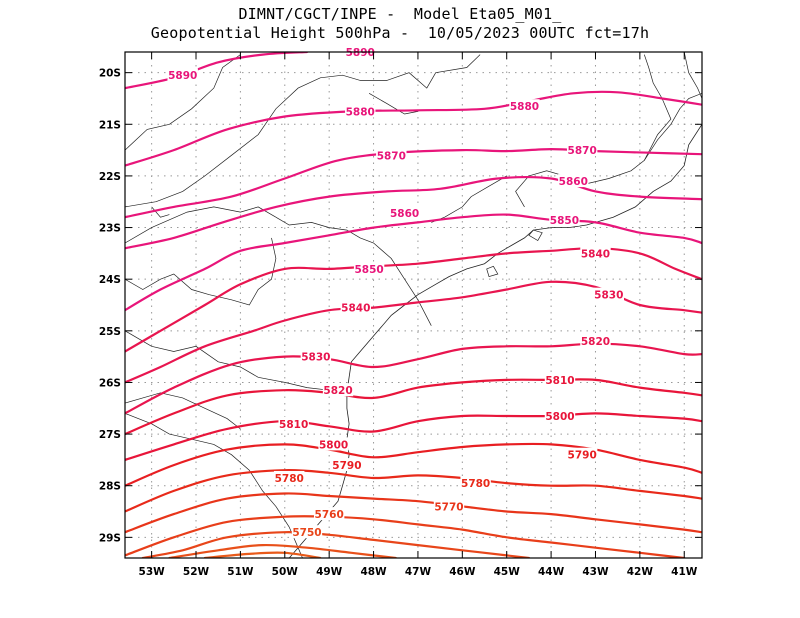 The width and height of the screenshot is (800, 618). I want to click on contour-label-5840: 5840, so click(355, 309).